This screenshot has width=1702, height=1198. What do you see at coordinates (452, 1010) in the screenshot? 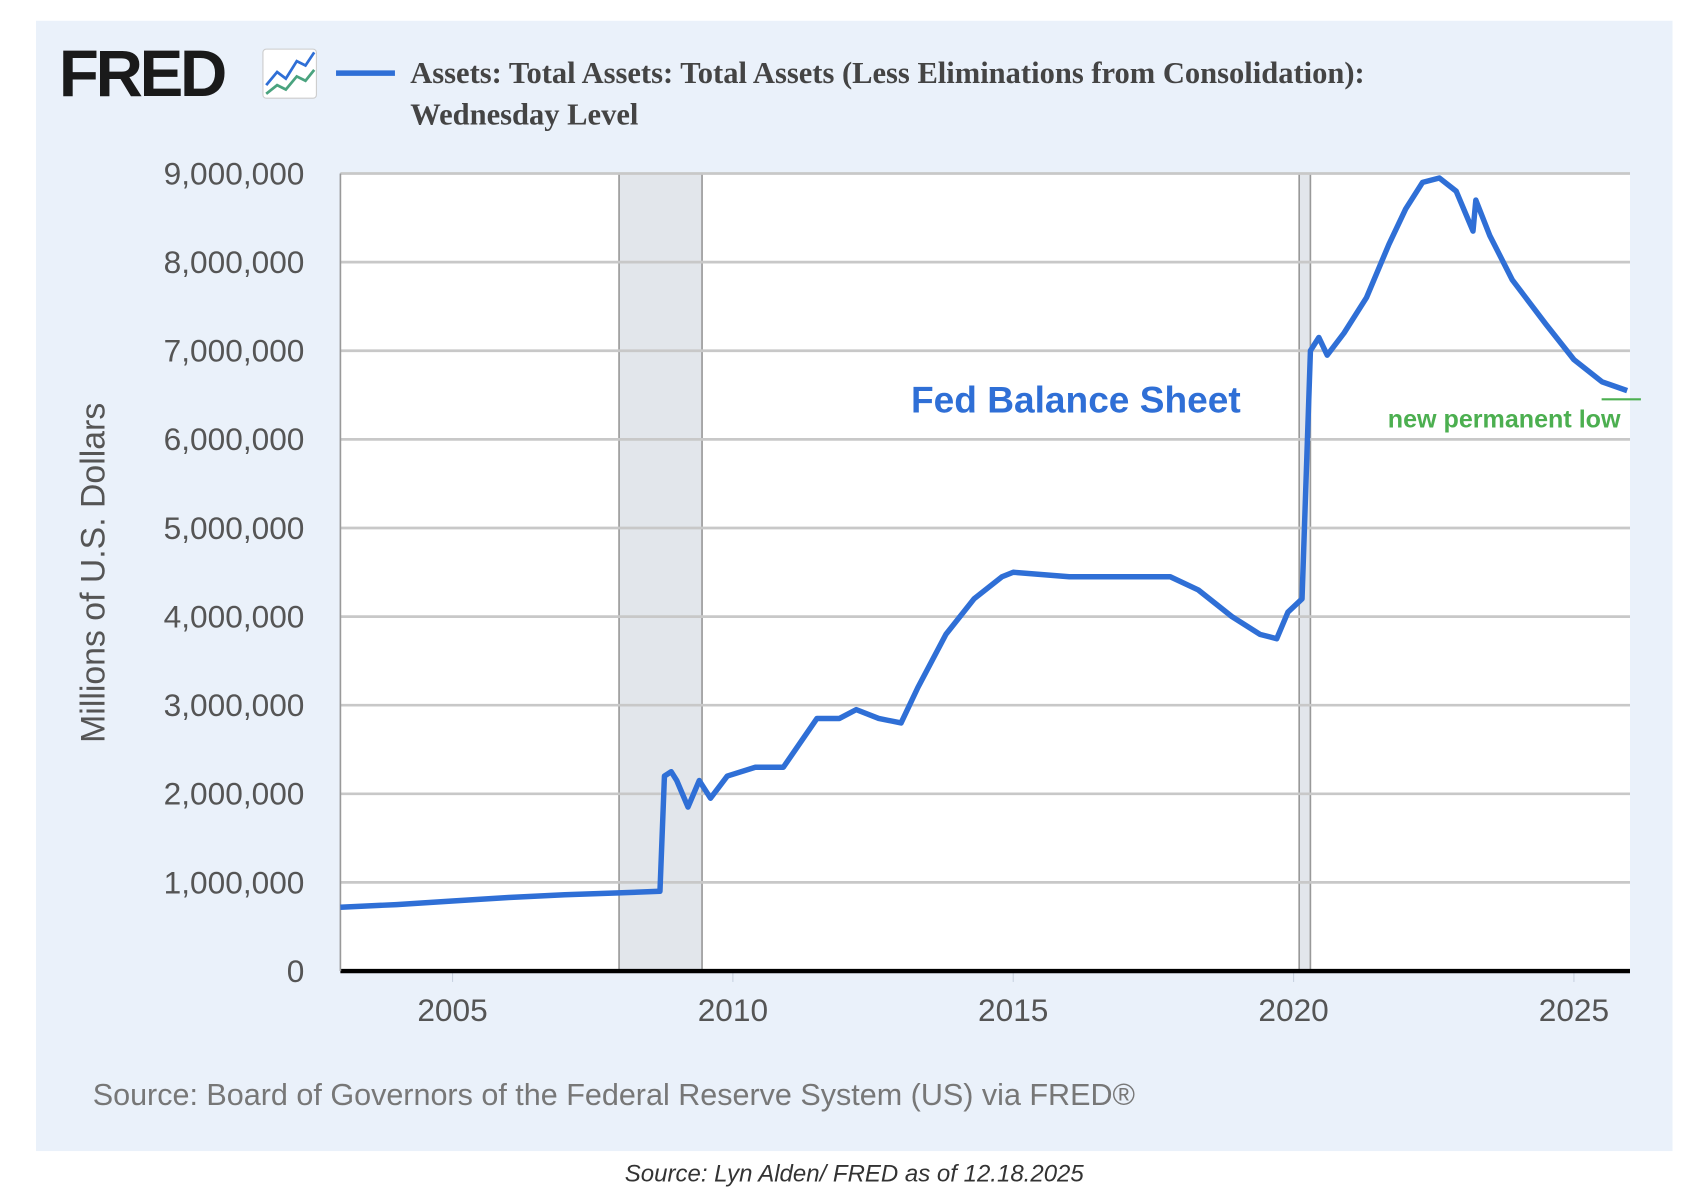
I see `x-tick-label: 2005` at bounding box center [452, 1010].